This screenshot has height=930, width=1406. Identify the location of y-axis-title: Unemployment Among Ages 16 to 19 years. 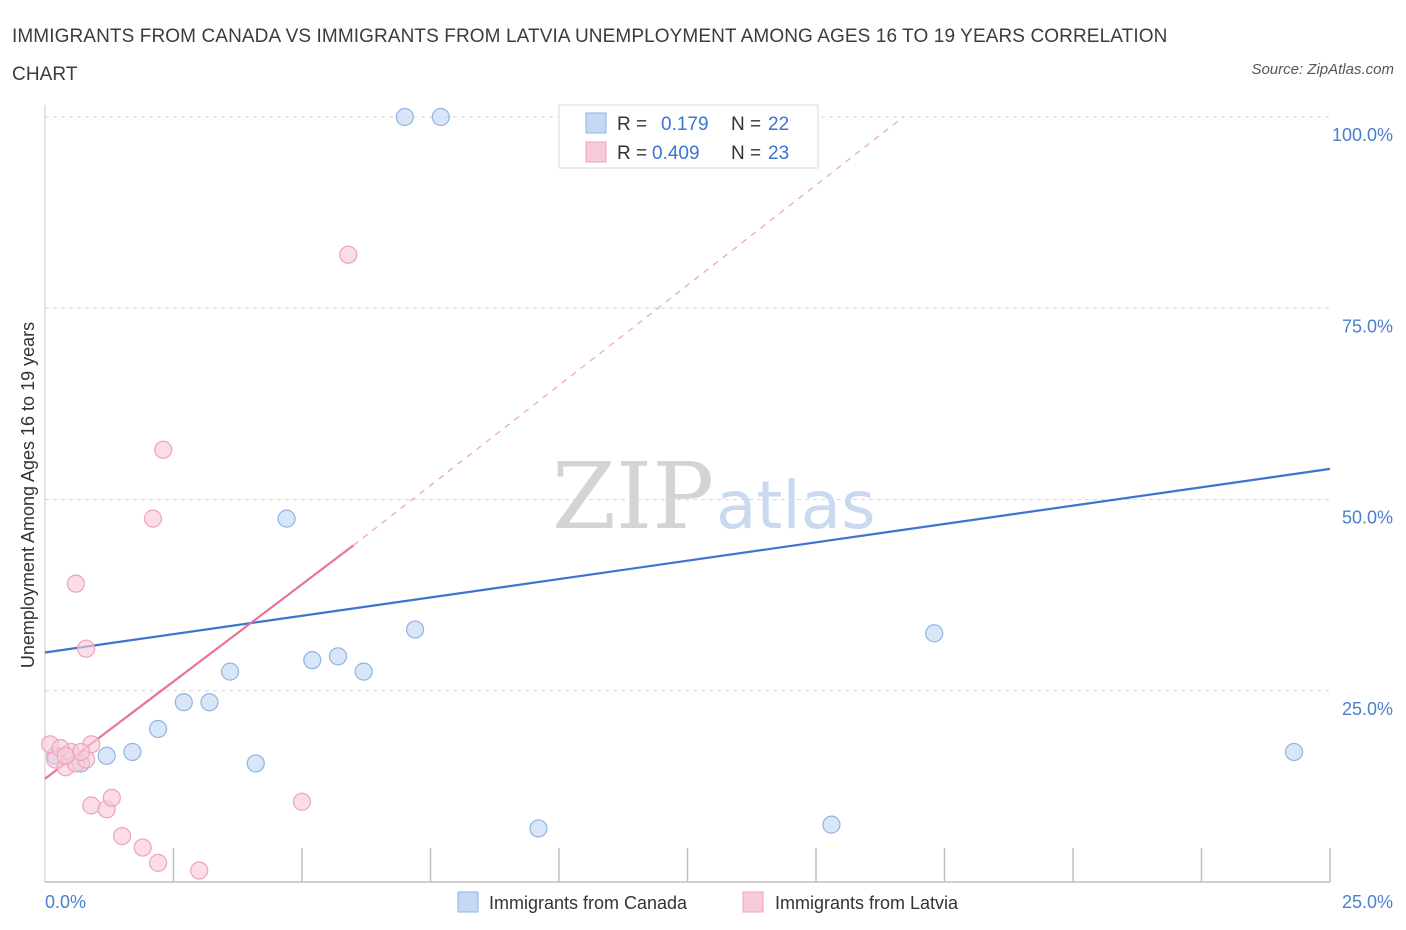
(28, 495).